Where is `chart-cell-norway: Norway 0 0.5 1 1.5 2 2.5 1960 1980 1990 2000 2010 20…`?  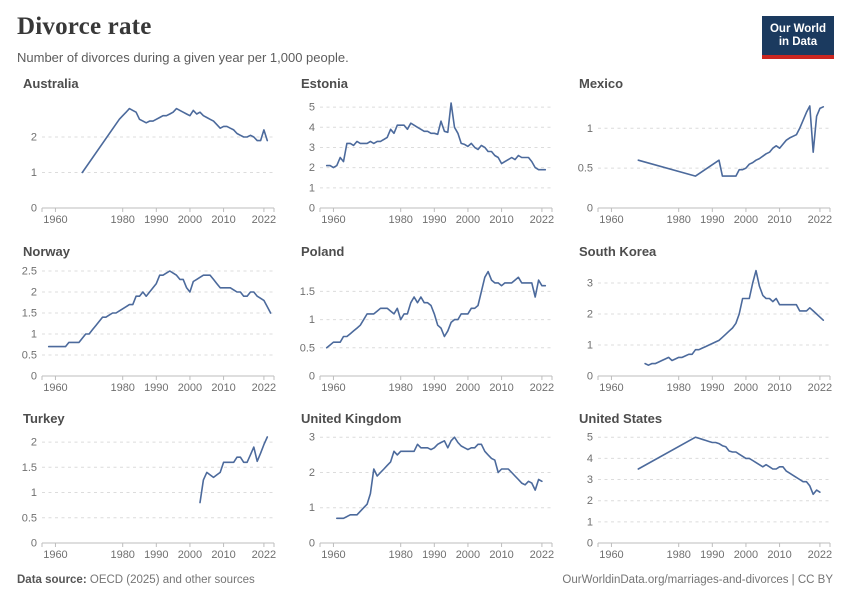 chart-cell-norway: Norway 0 0.5 1 1.5 2 2.5 1960 1980 1990 2000 2010 20… is located at coordinates (147, 319).